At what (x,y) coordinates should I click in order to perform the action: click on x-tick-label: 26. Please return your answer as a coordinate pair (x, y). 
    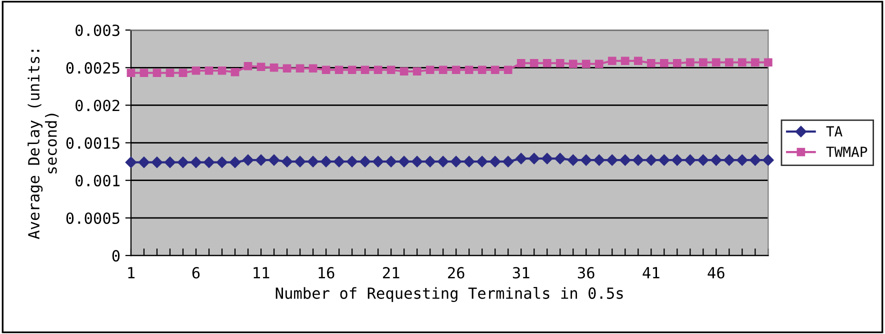
    Looking at the image, I should click on (456, 272).